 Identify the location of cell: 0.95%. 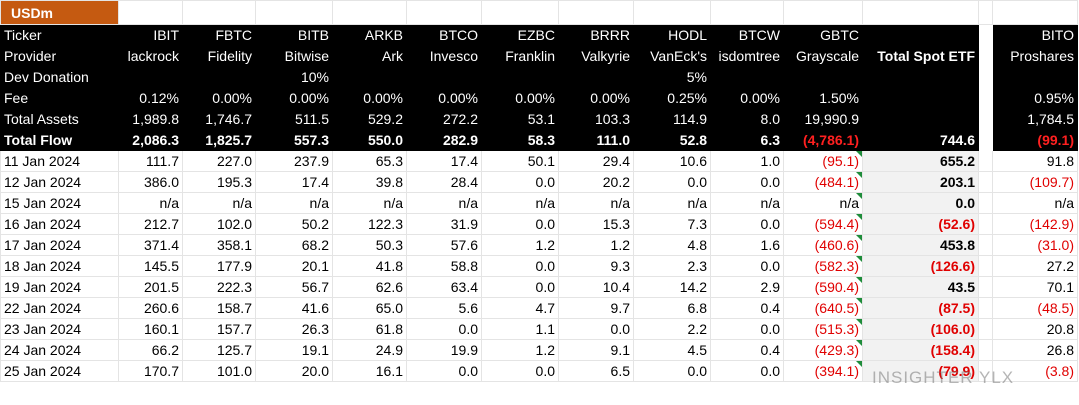
(1035, 98).